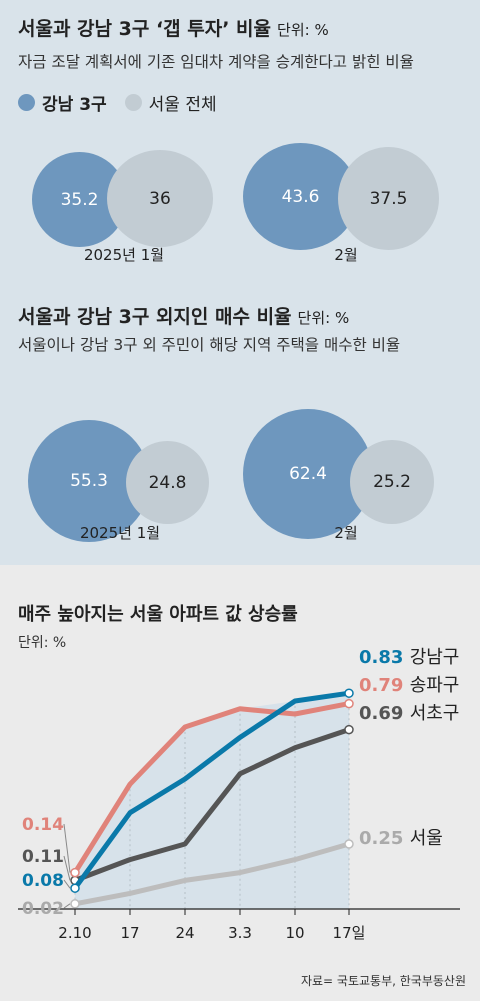 This screenshot has width=480, height=1001. I want to click on series-line-songpa, so click(211, 787).